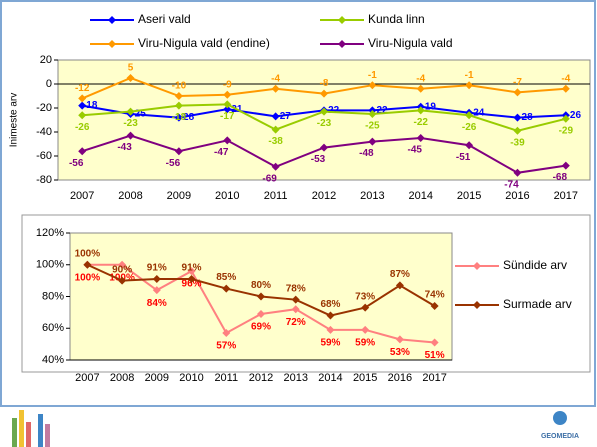 This screenshot has height=447, width=597. What do you see at coordinates (400, 274) in the screenshot?
I see `value-label: 87%` at bounding box center [400, 274].